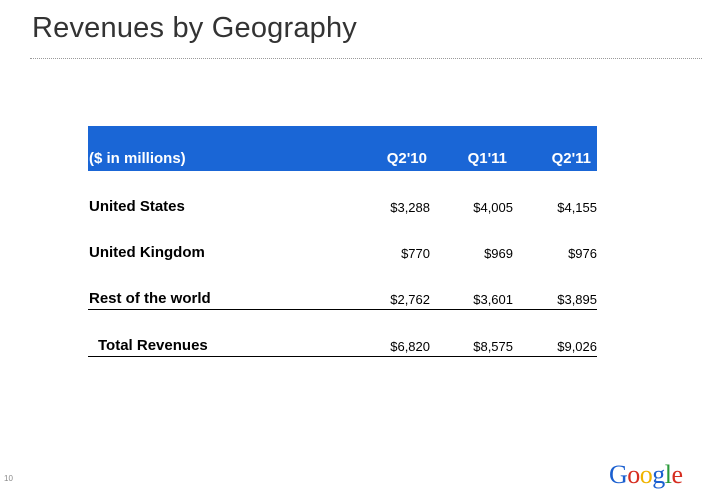  Describe the element at coordinates (493, 207) in the screenshot. I see `value-q1-11: $4,005` at that location.